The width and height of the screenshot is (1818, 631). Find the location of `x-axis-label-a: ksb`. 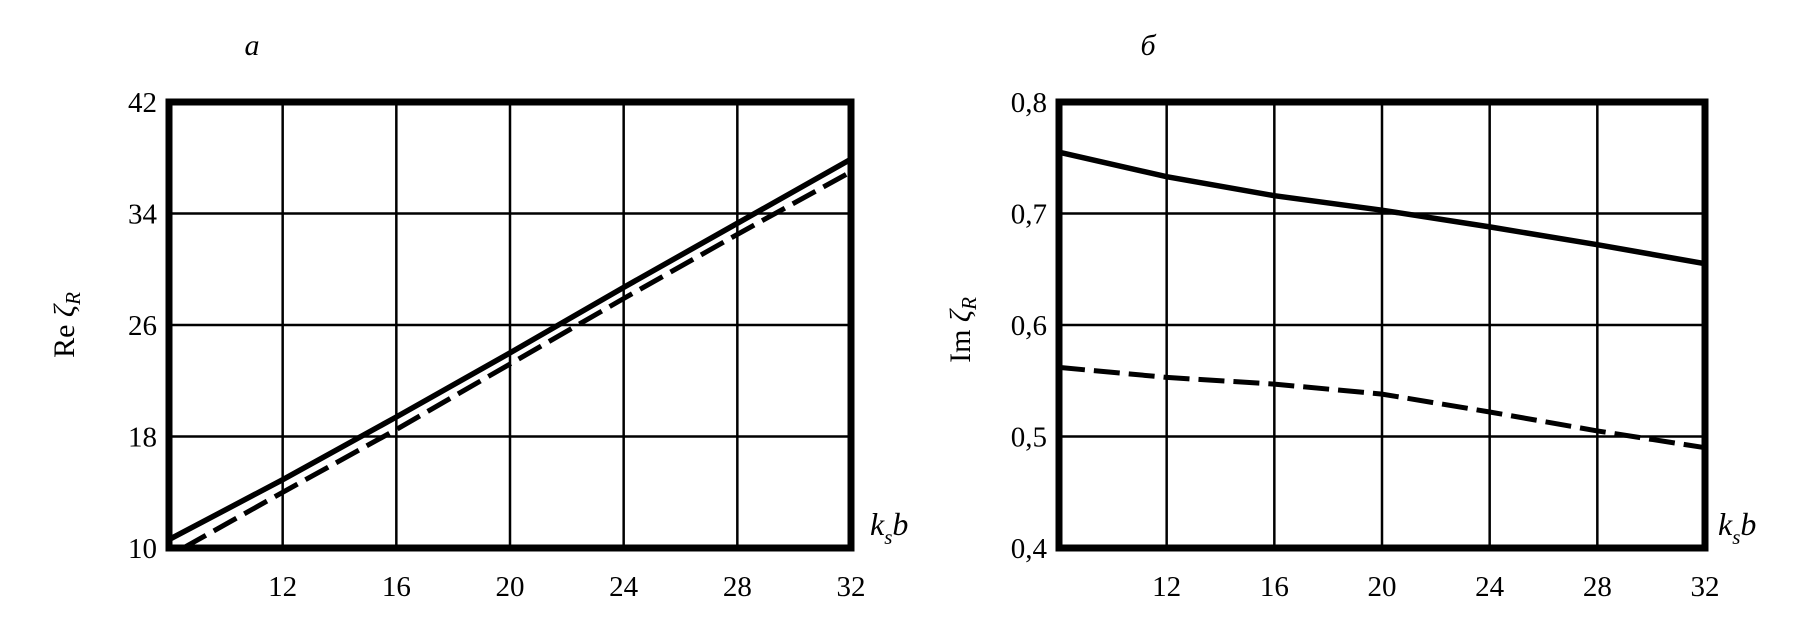

x-axis-label-a: ksb is located at coordinates (889, 527).